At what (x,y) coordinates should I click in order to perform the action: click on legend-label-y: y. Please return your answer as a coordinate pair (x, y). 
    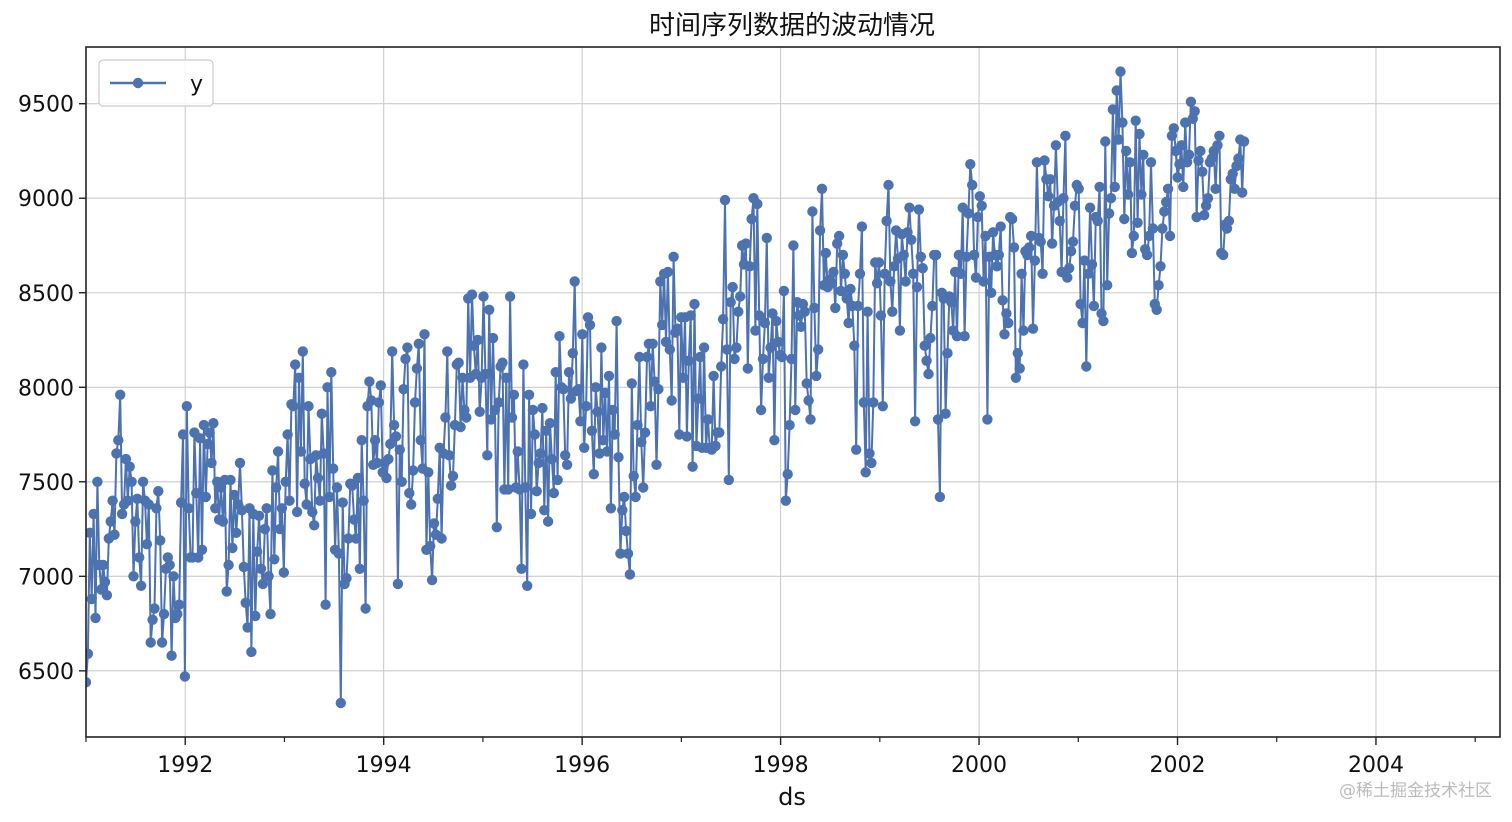
    Looking at the image, I should click on (196, 84).